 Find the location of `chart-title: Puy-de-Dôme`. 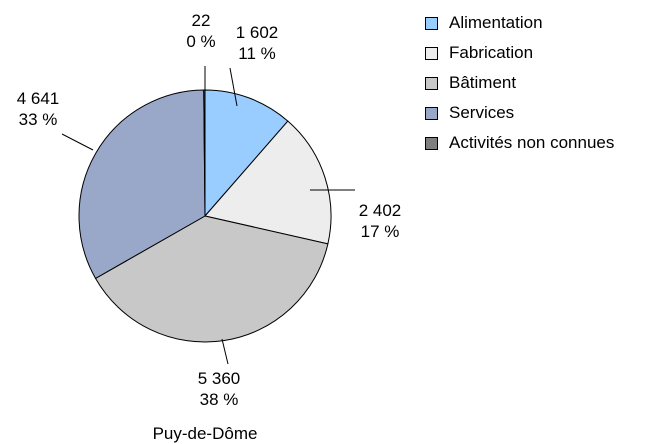

chart-title: Puy-de-Dôme is located at coordinates (205, 433).